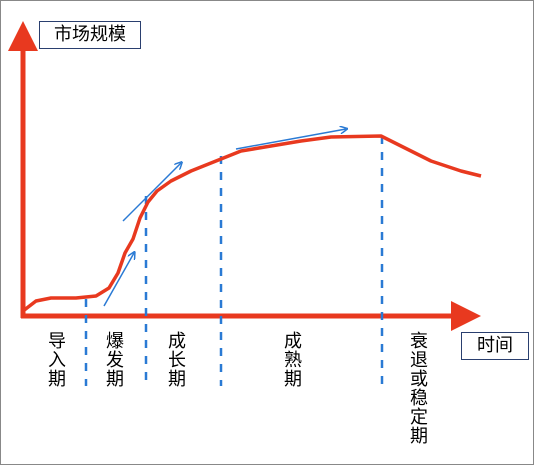  What do you see at coordinates (417, 388) in the screenshot?
I see `stage-label: 衰退或稳定期` at bounding box center [417, 388].